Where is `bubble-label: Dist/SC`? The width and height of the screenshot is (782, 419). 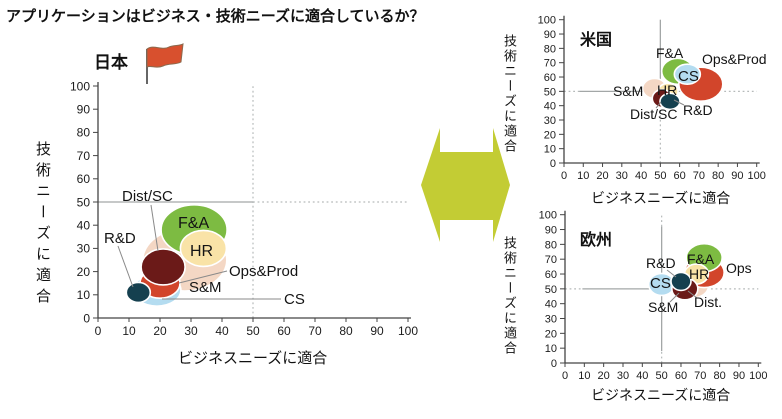
bubble-label: Dist/SC is located at coordinates (653, 114).